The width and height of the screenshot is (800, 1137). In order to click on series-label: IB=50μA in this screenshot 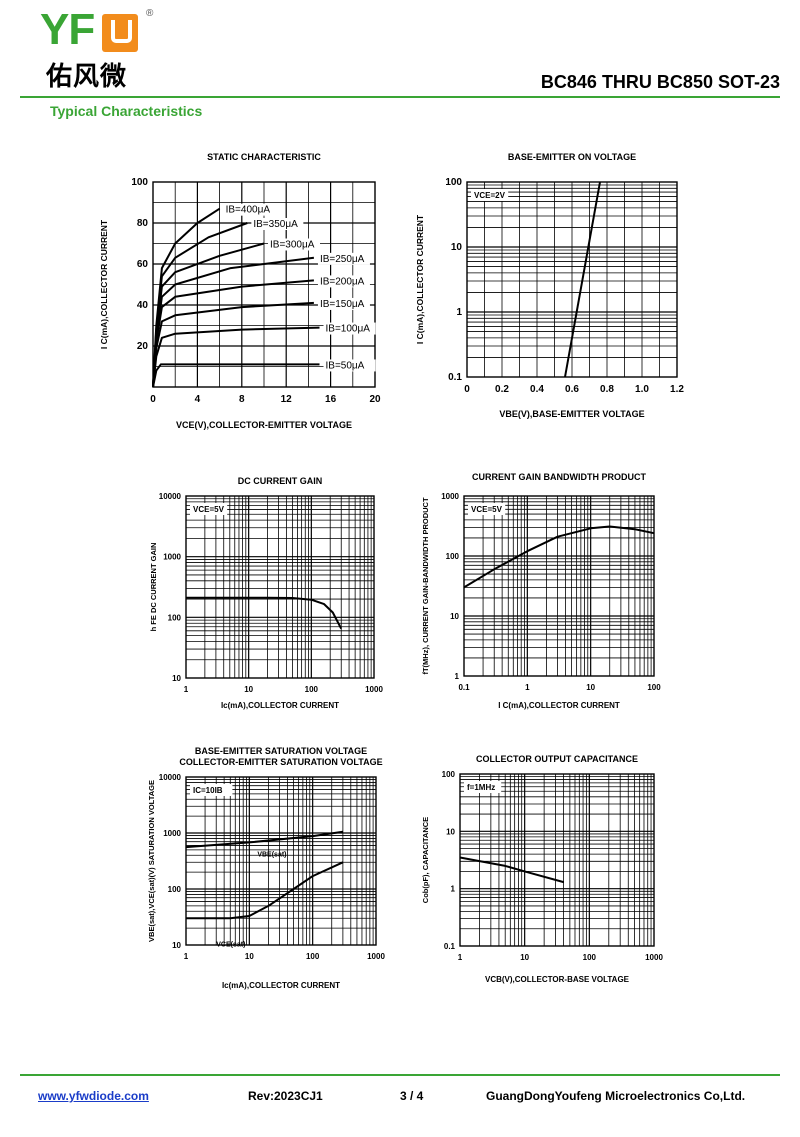, I will do `click(345, 365)`.